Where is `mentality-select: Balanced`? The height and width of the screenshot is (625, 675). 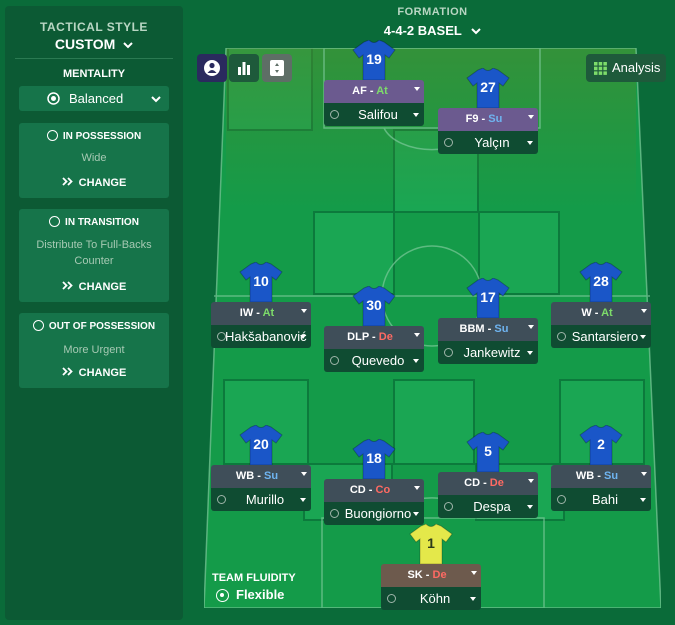
mentality-select: Balanced is located at coordinates (94, 98).